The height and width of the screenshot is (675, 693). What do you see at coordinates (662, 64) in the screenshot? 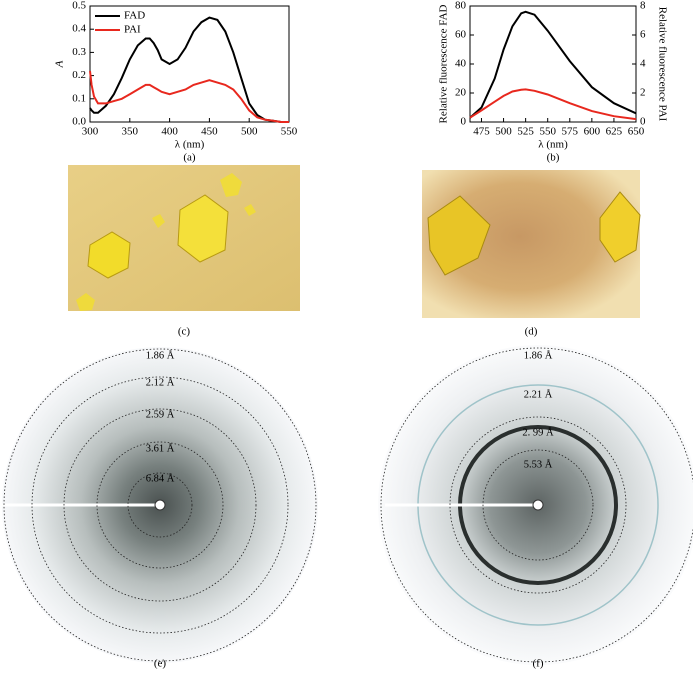
I see `y2-axis-label: Relative fluorescence PAI` at bounding box center [662, 64].